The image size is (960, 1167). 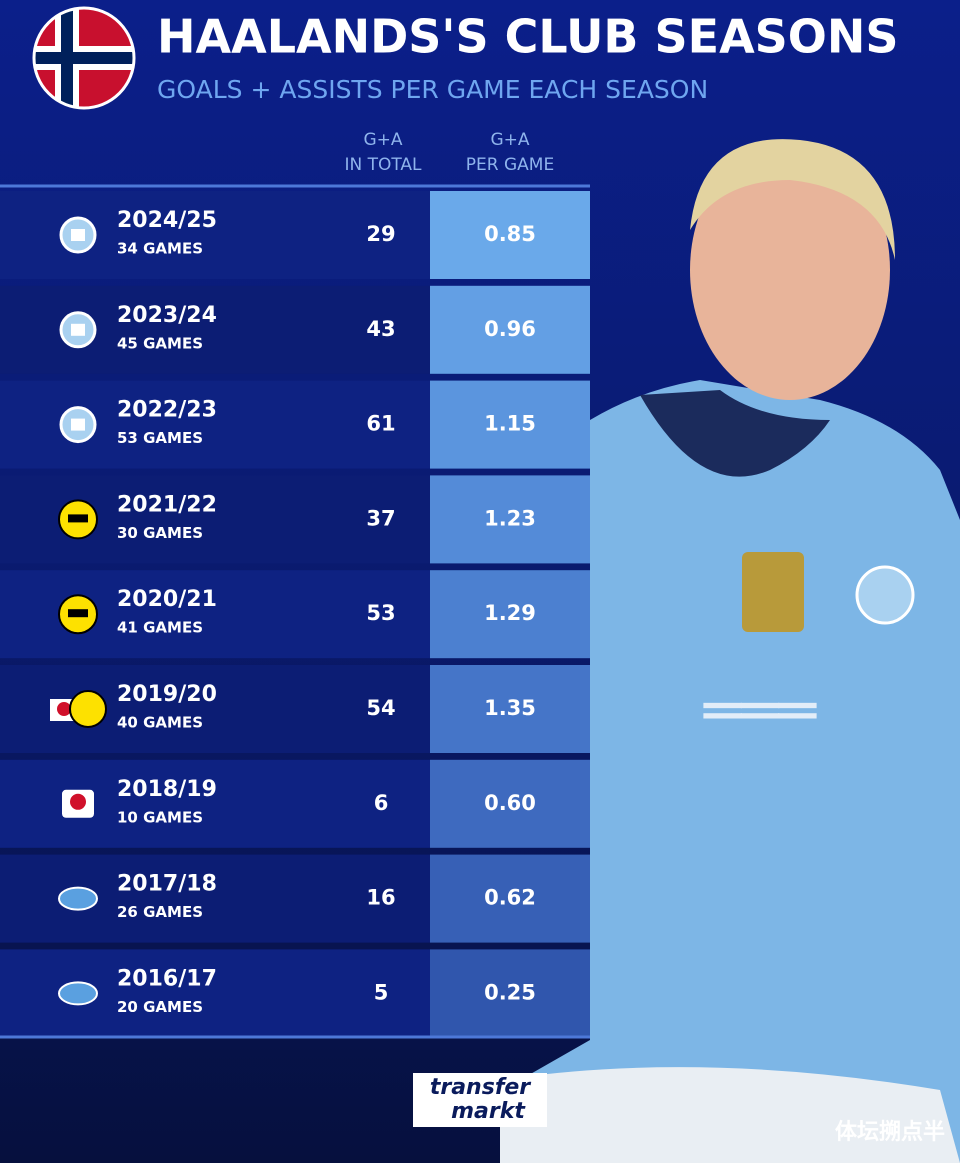 I want to click on per-game: 0.60, so click(x=510, y=803).